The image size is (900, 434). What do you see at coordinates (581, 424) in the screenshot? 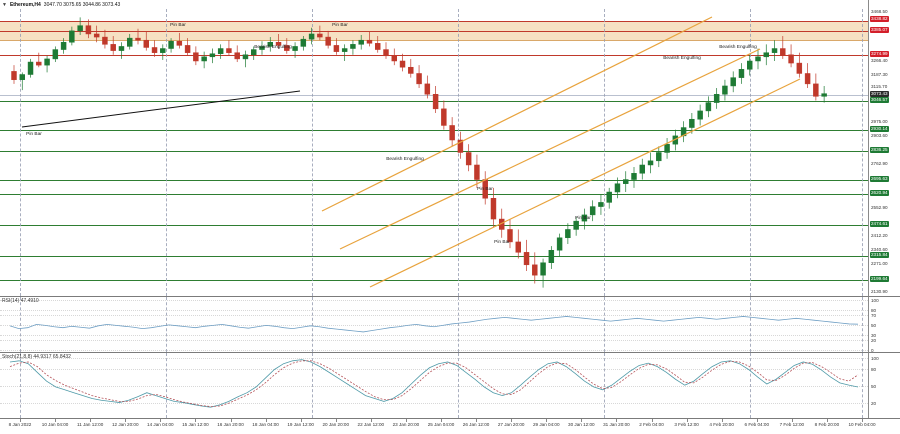
I see `date-label: 30 Jan 12:00` at bounding box center [581, 424].